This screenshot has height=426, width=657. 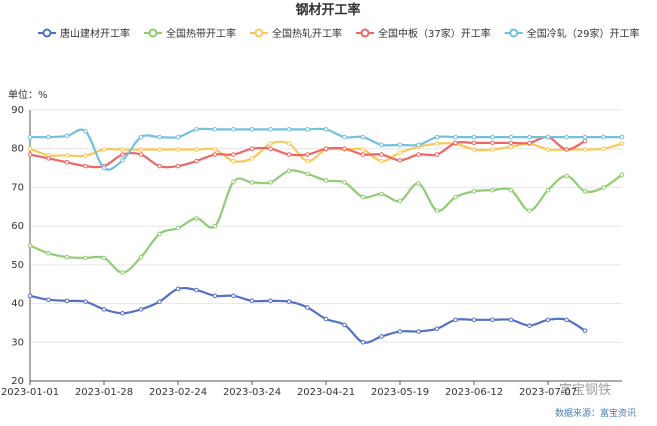 I want to click on legend-label: 全国热带开工率, so click(x=201, y=33).